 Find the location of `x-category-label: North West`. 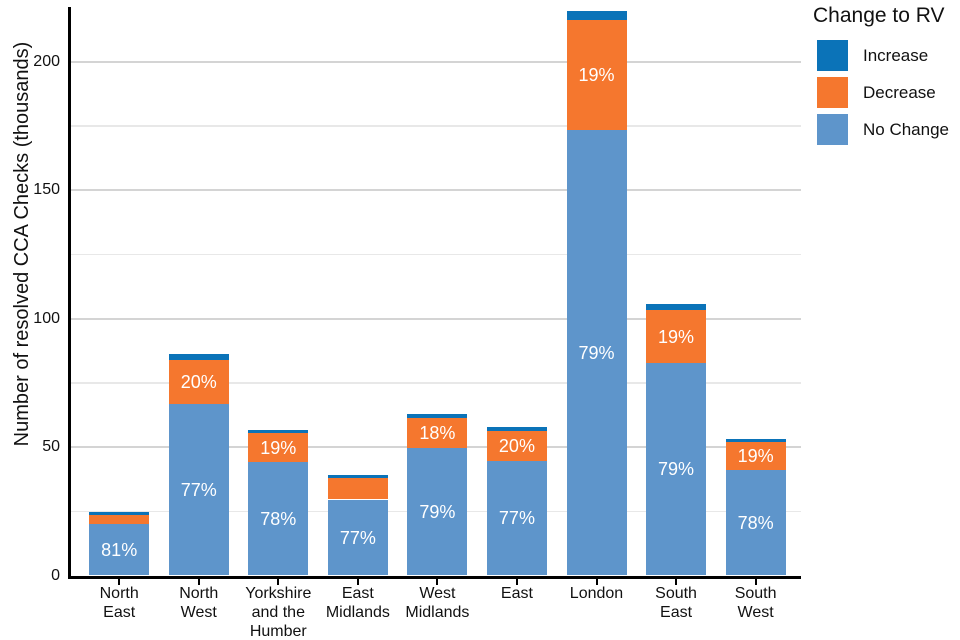

x-category-label: North West is located at coordinates (199, 603).